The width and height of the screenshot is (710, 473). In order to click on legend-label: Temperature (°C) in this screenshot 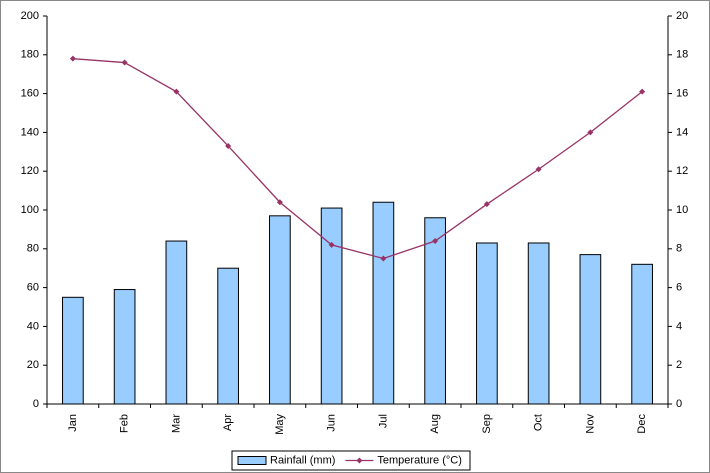, I will do `click(419, 460)`.